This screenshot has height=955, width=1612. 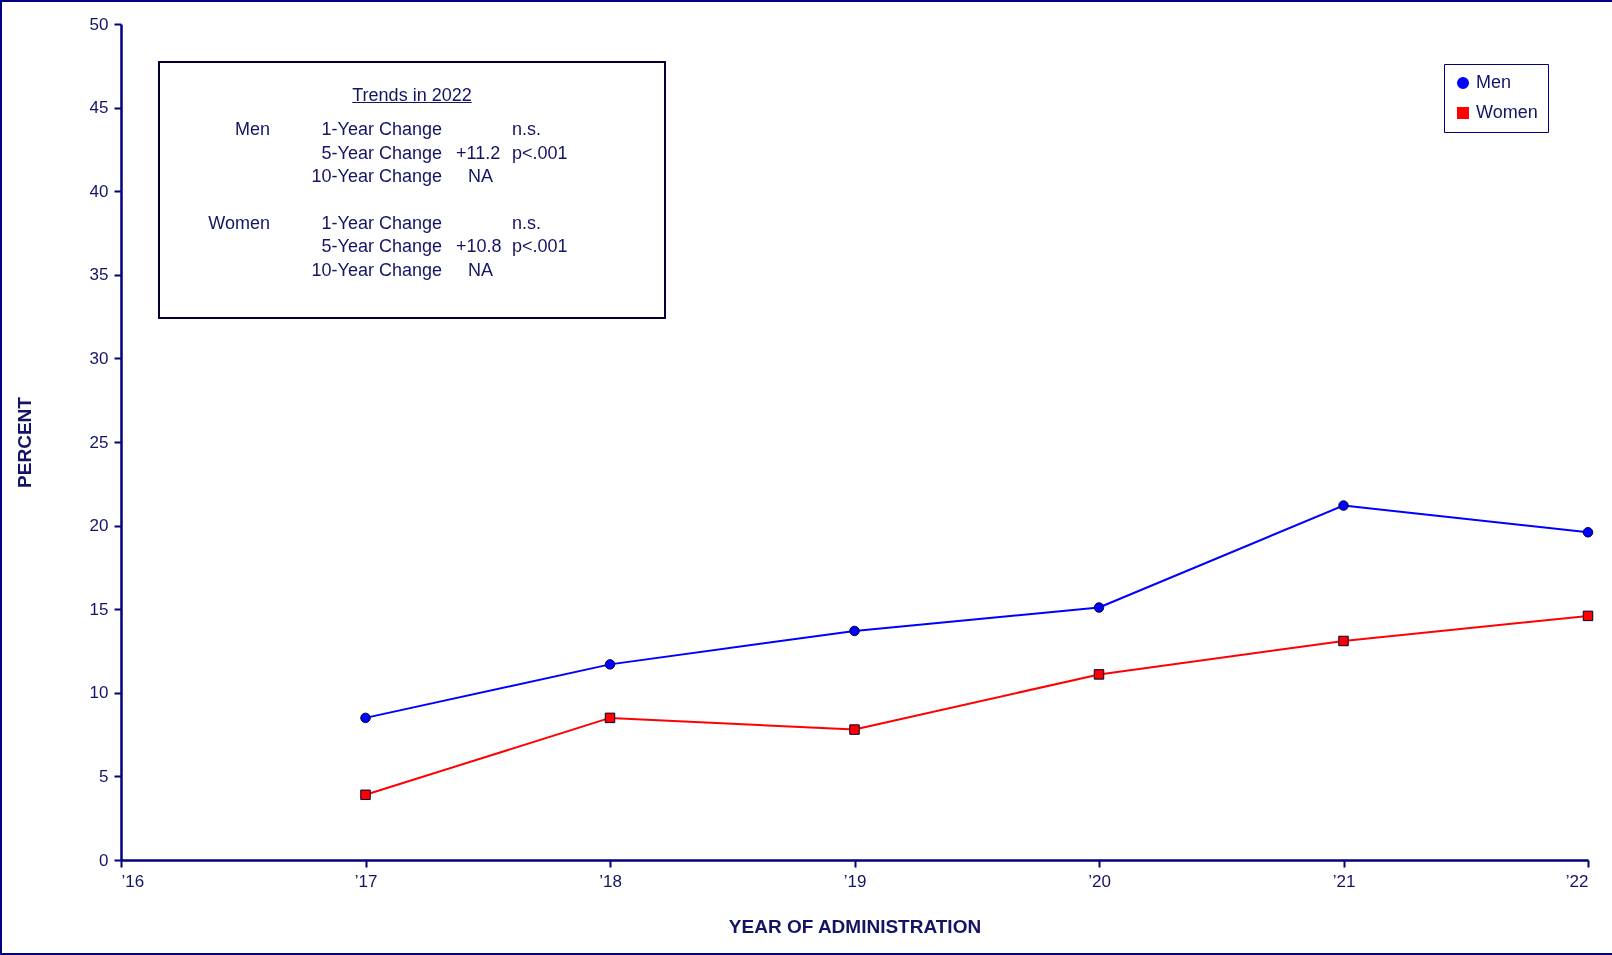 What do you see at coordinates (479, 246) in the screenshot?
I see `annotation: +10.8` at bounding box center [479, 246].